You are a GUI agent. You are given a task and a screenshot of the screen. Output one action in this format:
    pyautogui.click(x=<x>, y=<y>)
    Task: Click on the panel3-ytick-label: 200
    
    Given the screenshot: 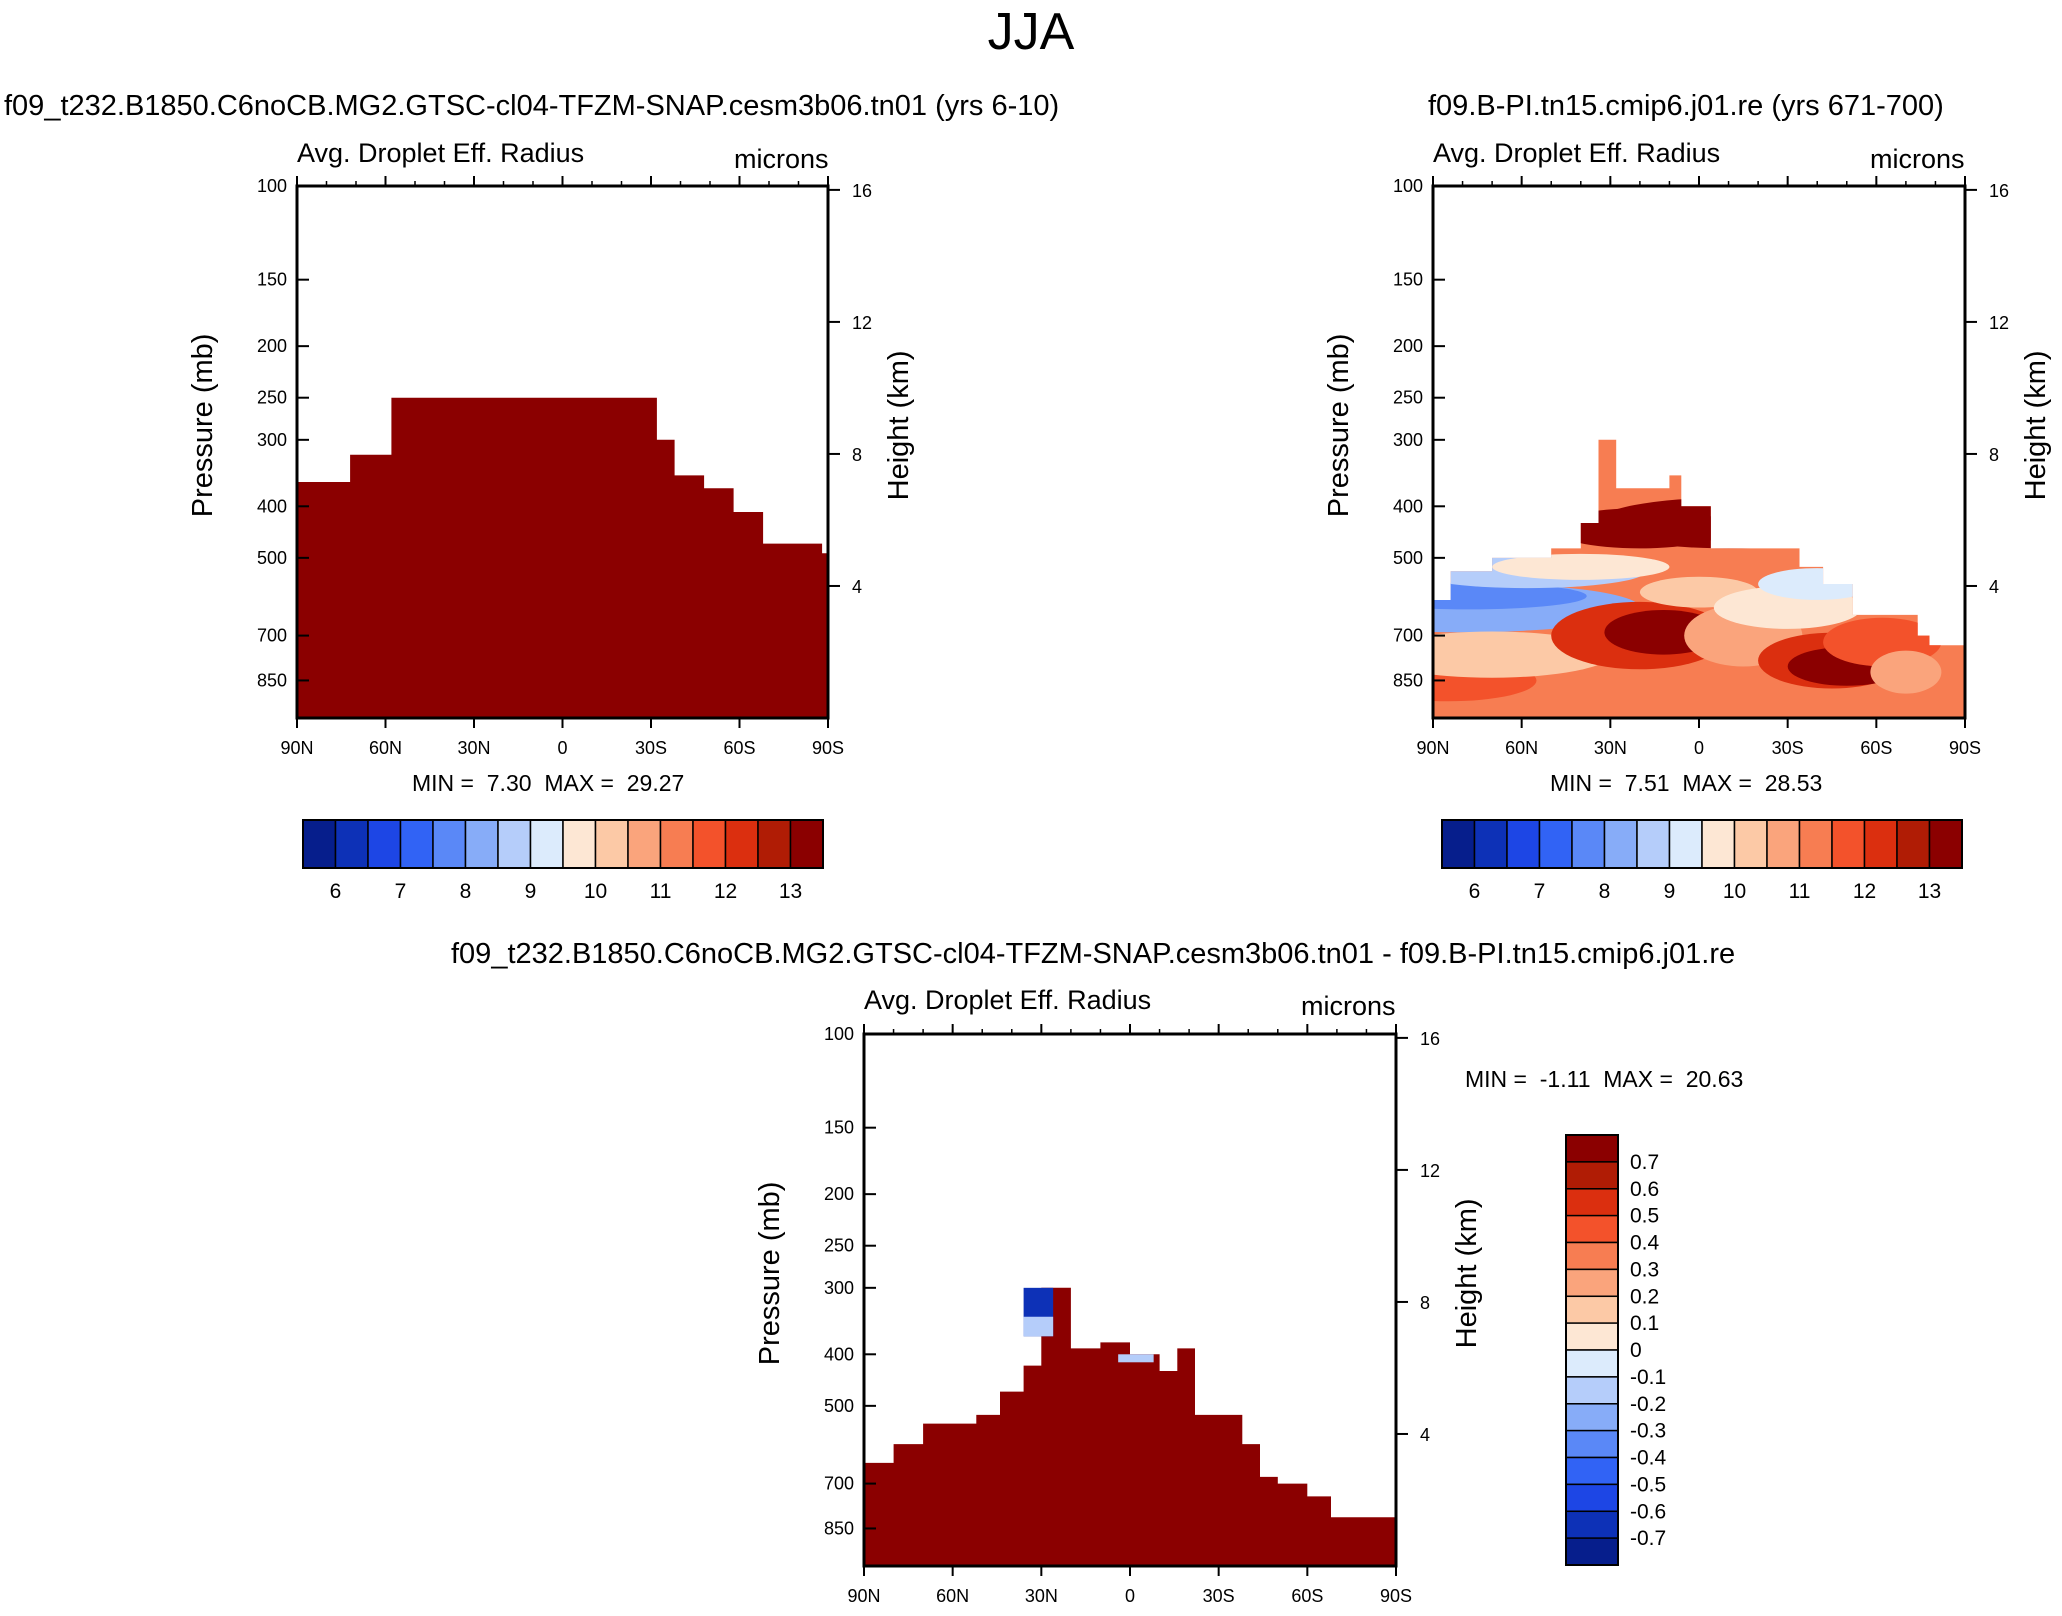 What is the action you would take?
    pyautogui.click(x=839, y=1194)
    